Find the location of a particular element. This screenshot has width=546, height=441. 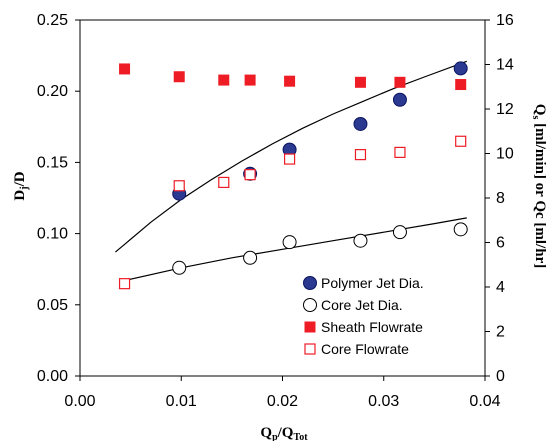

legend-marker-core-jet is located at coordinates (310, 305).